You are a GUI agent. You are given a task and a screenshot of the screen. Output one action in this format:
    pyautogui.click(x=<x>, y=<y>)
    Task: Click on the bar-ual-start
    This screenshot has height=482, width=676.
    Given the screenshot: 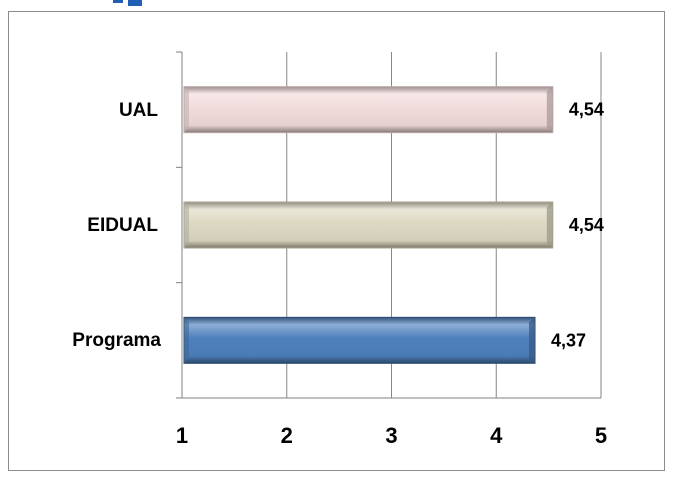 What is the action you would take?
    pyautogui.click(x=186, y=109)
    